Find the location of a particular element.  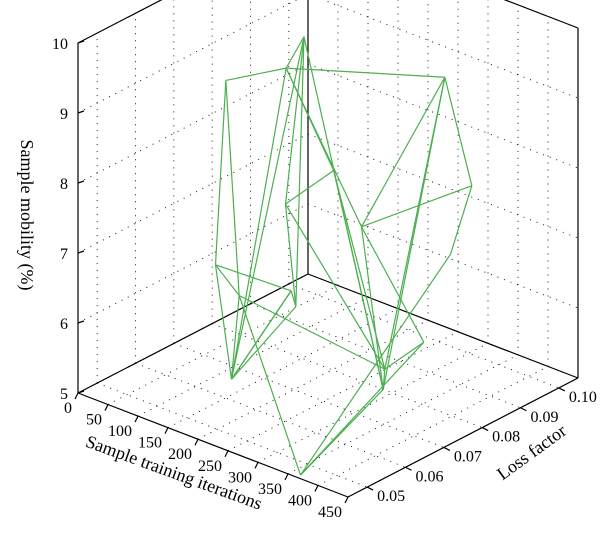

x-tick-label: 50 is located at coordinates (94, 420).